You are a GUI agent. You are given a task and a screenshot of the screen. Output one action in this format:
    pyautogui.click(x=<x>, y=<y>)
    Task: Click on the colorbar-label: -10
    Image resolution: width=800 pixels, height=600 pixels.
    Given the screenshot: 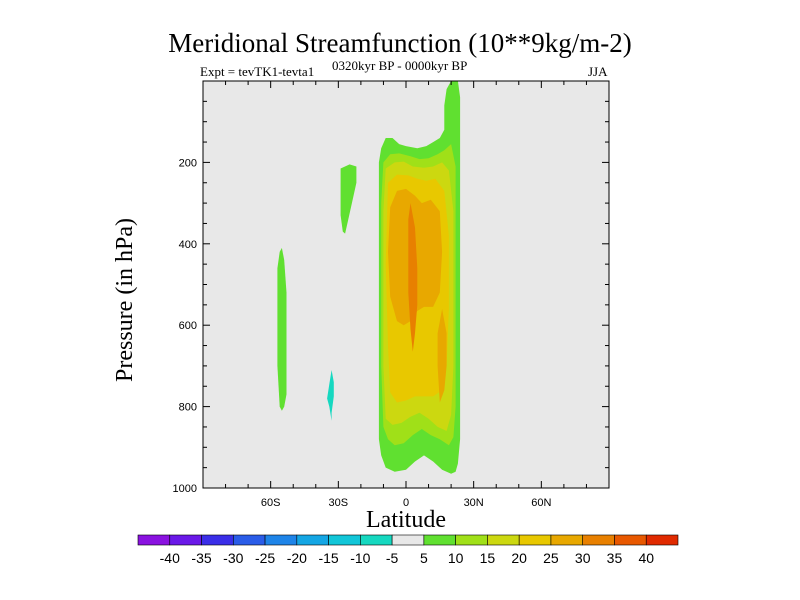 What is the action you would take?
    pyautogui.click(x=360, y=558)
    